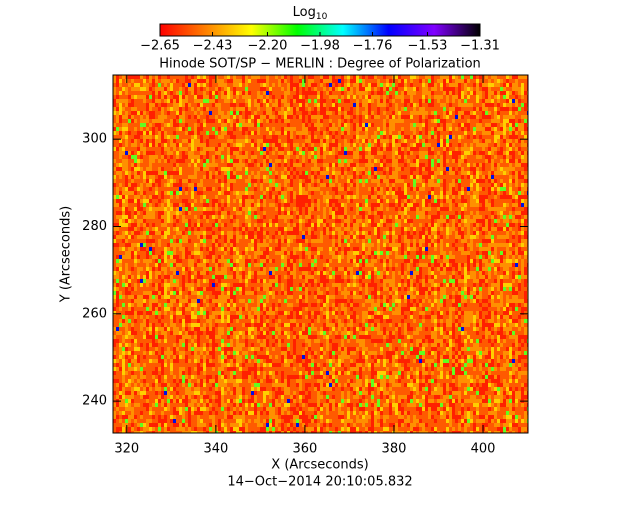  I want to click on y-tick-label: 240, so click(94, 401).